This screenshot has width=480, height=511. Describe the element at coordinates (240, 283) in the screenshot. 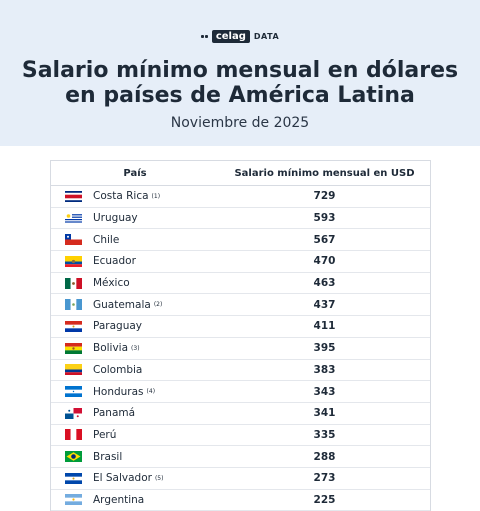

I see `table-row: México 463` at that location.